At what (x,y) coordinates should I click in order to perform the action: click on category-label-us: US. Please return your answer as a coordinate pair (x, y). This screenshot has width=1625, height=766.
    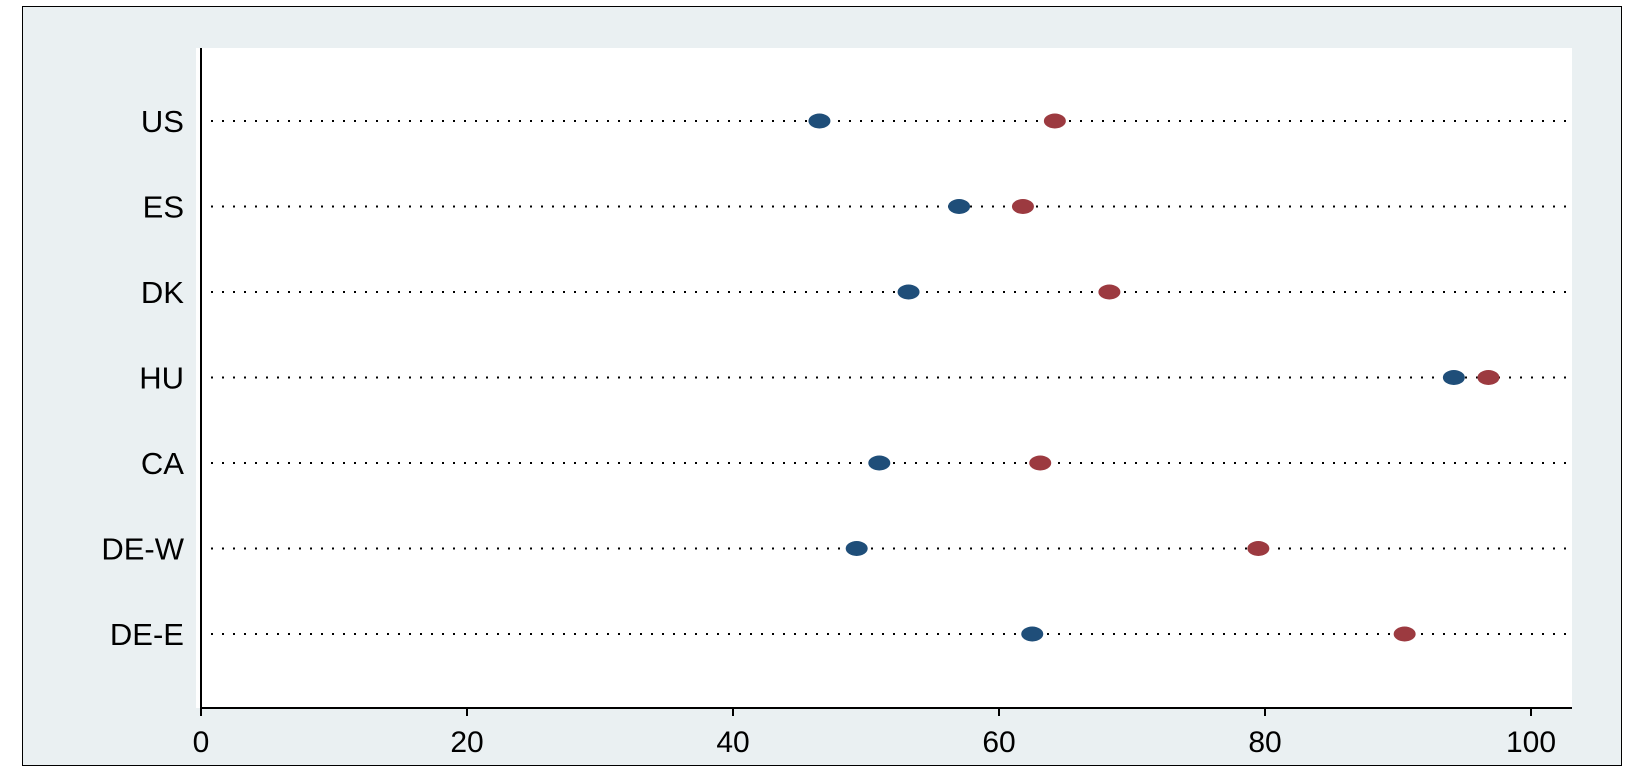
    Looking at the image, I should click on (162, 121).